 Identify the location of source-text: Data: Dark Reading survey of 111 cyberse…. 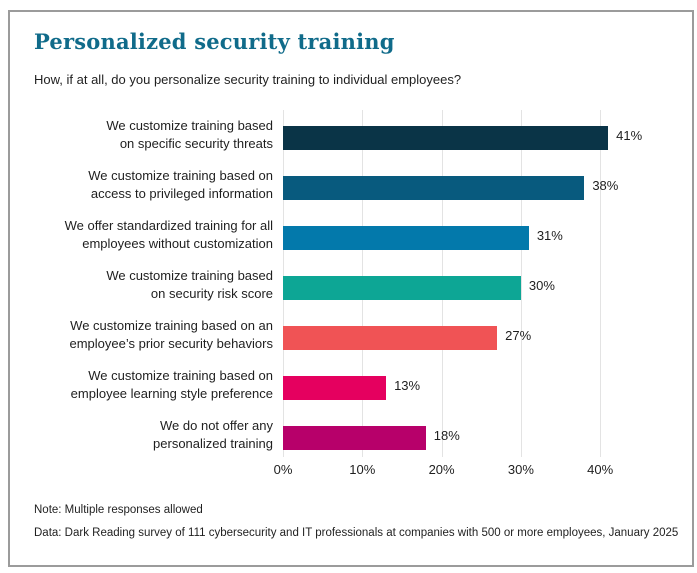
(356, 533).